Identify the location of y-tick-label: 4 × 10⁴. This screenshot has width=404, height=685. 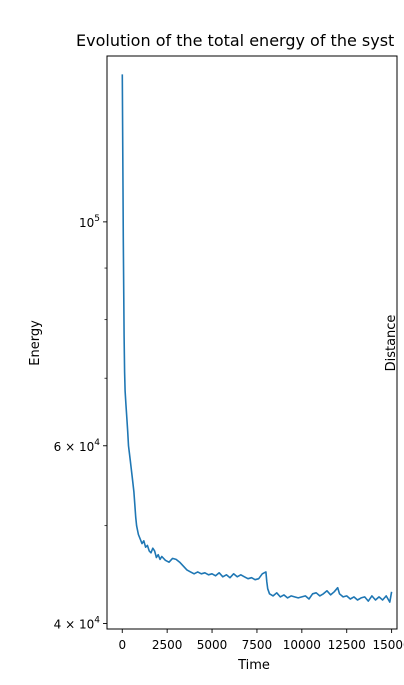
(77, 623).